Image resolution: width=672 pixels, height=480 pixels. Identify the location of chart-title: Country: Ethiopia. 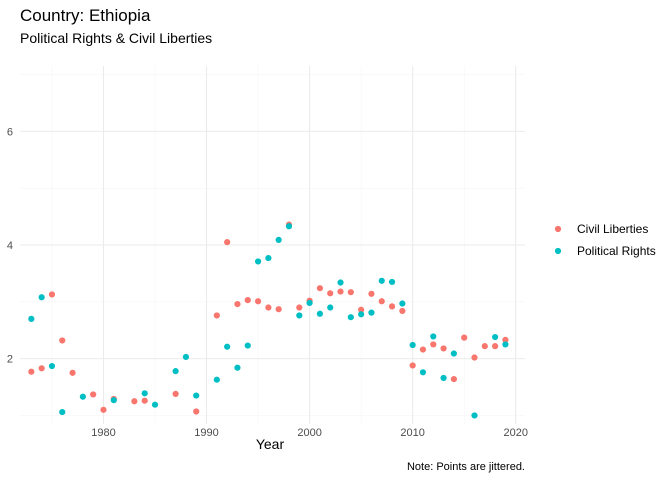
(85, 15).